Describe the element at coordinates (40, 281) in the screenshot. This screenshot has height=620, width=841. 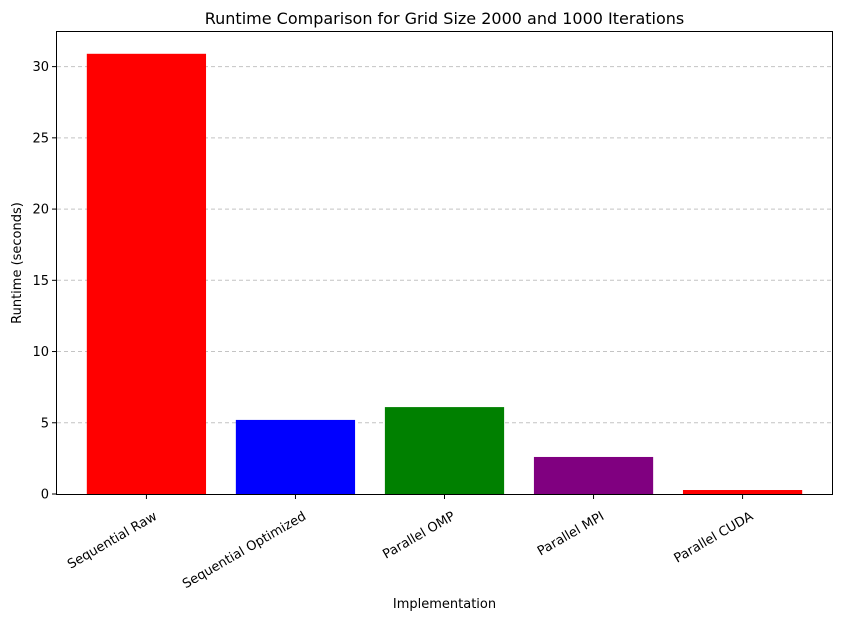
I see `y-tick-label: 15` at that location.